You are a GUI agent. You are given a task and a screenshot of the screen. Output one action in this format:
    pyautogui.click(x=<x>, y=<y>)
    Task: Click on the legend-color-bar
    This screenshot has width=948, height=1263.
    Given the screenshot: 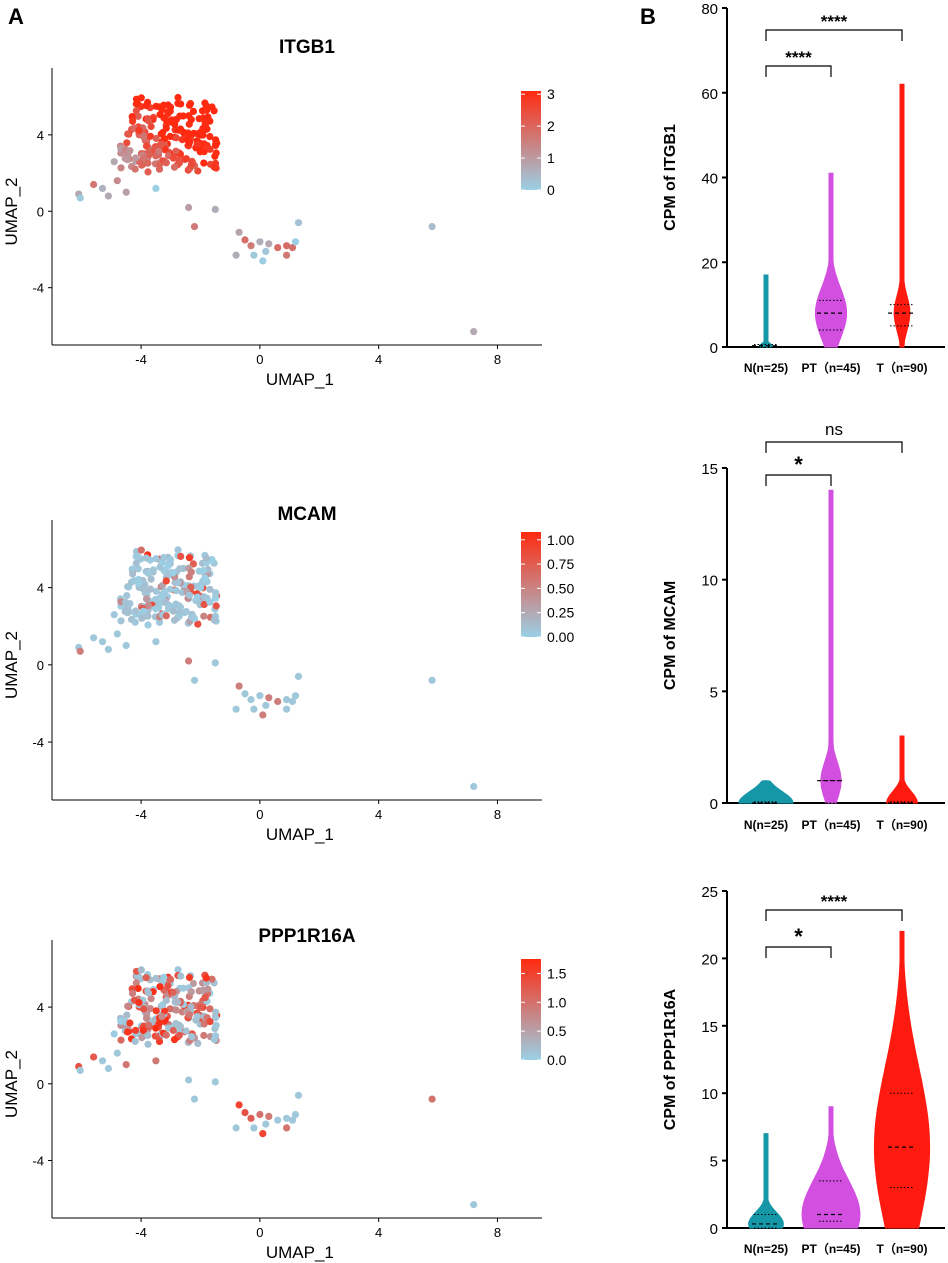 What is the action you would take?
    pyautogui.click(x=531, y=1009)
    